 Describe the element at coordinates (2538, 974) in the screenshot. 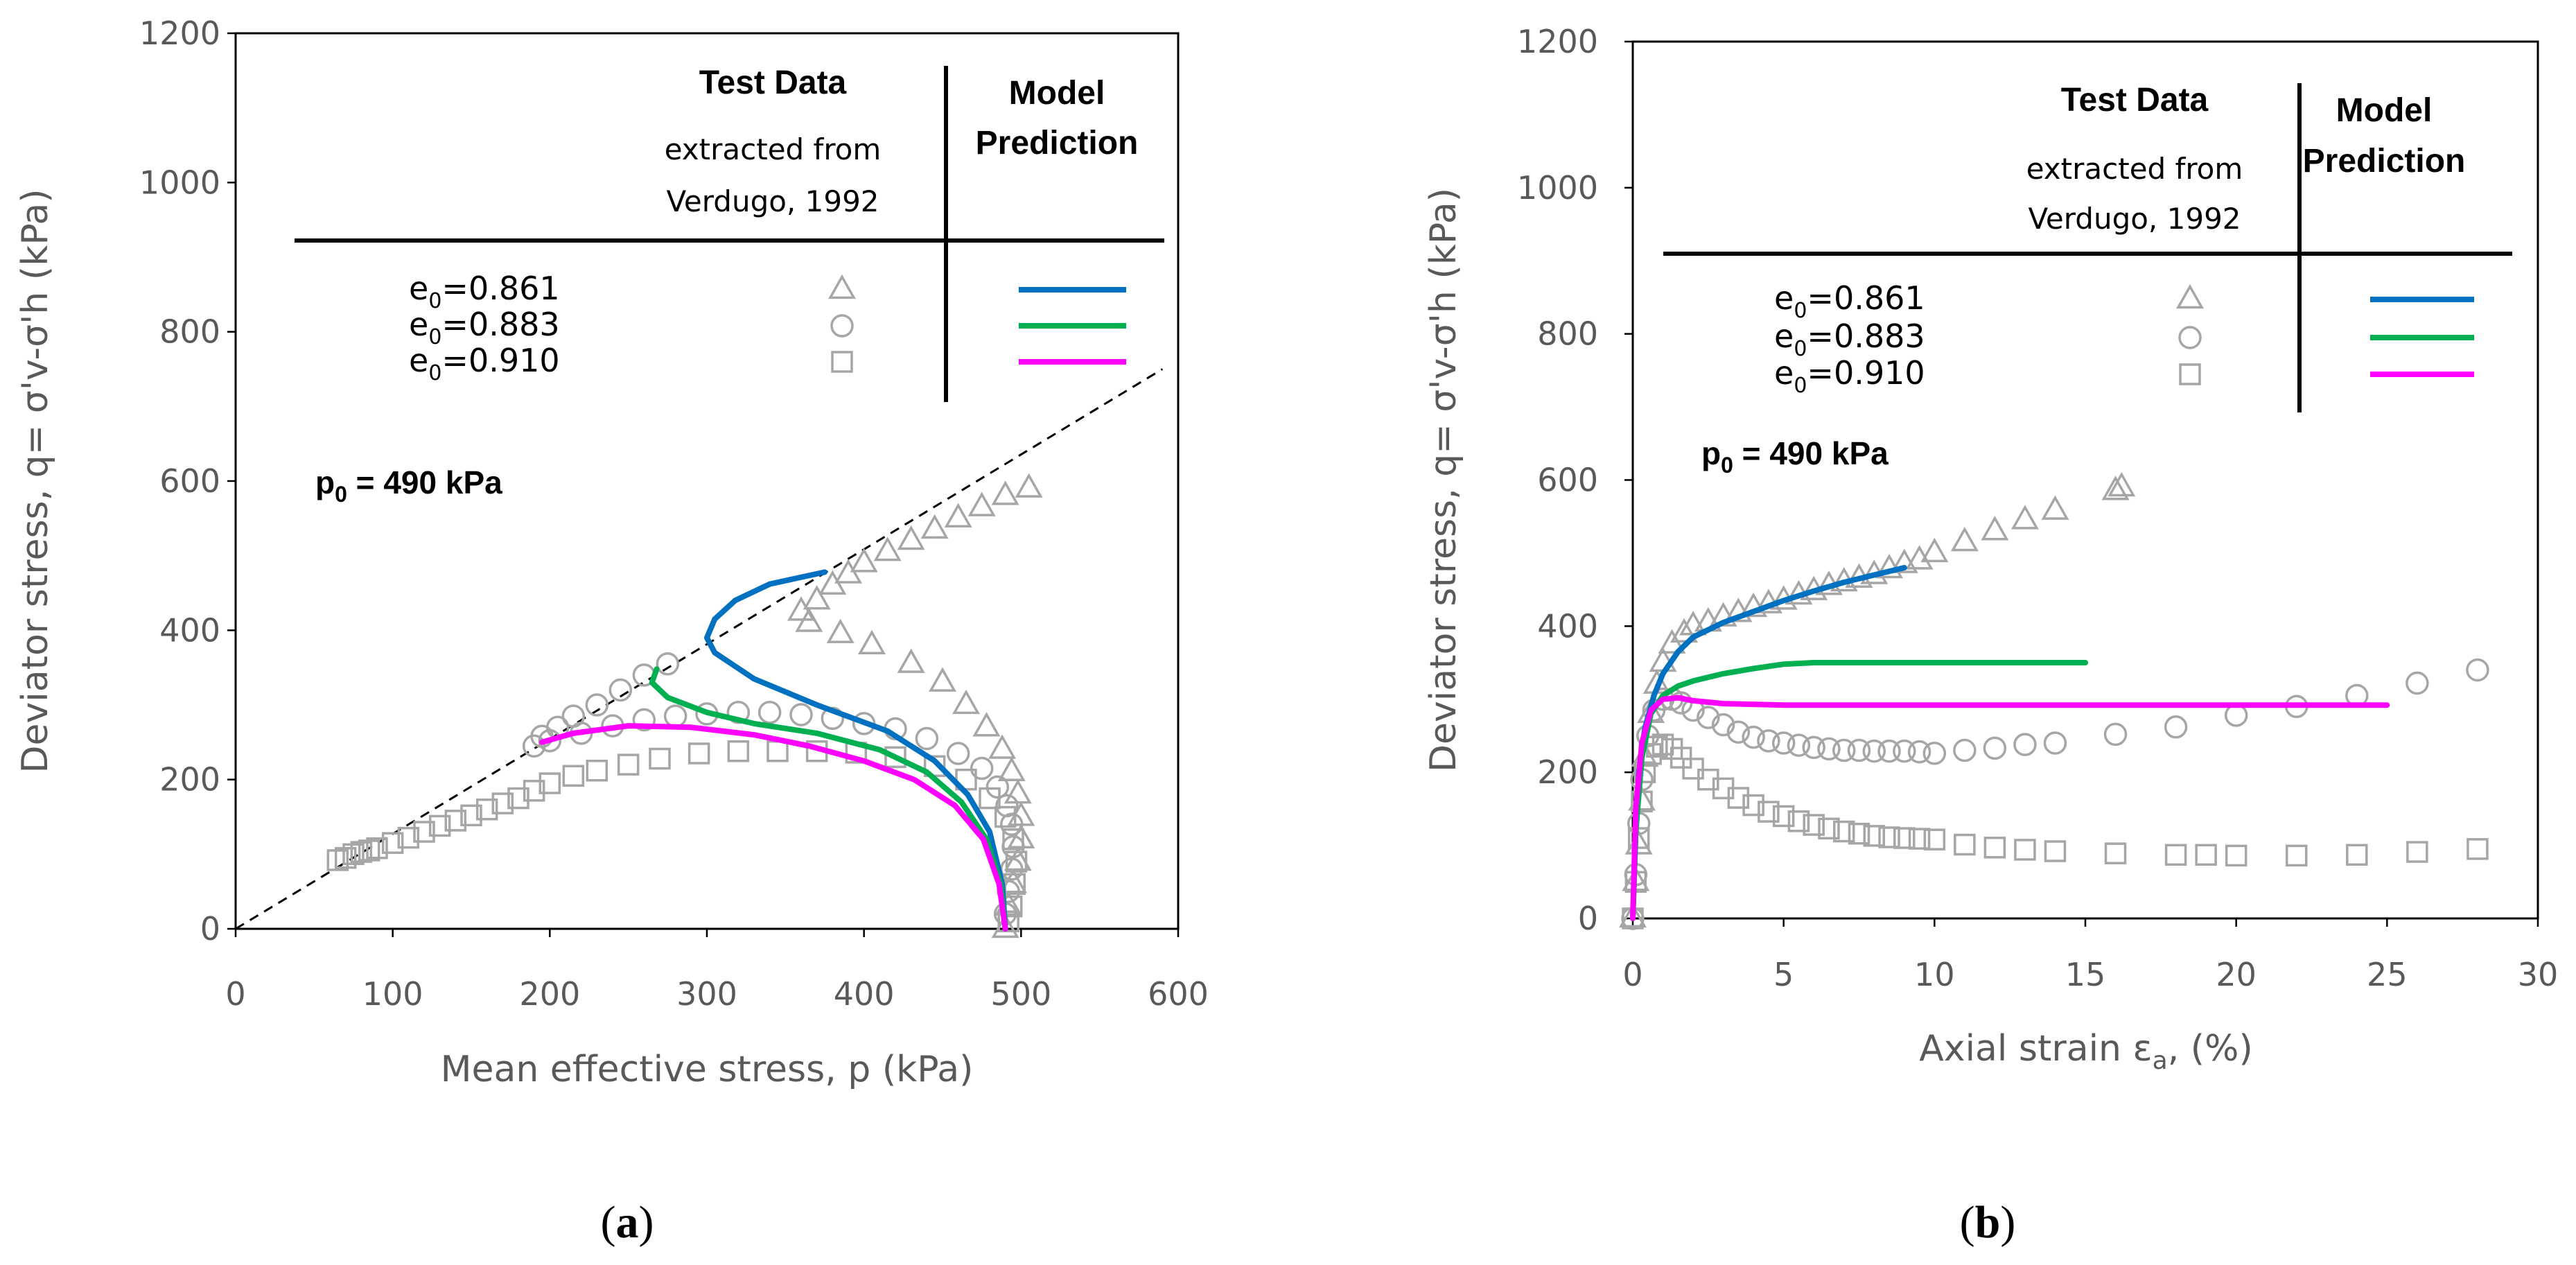

I see `x-tick-label: 30` at that location.